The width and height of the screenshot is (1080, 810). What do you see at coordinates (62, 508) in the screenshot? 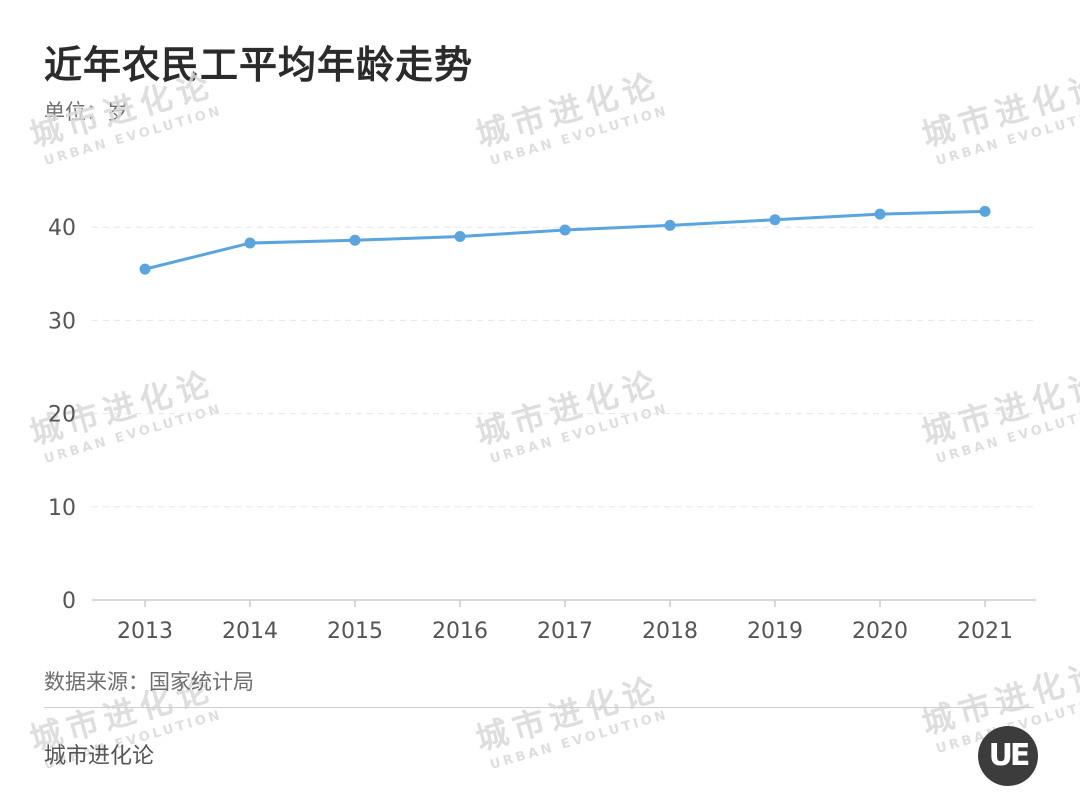
I see `y-tick-label: 10` at bounding box center [62, 508].